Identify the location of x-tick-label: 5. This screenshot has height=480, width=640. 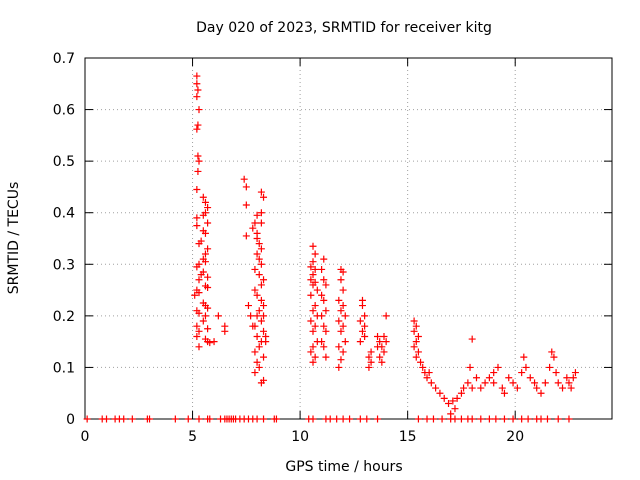
(192, 437).